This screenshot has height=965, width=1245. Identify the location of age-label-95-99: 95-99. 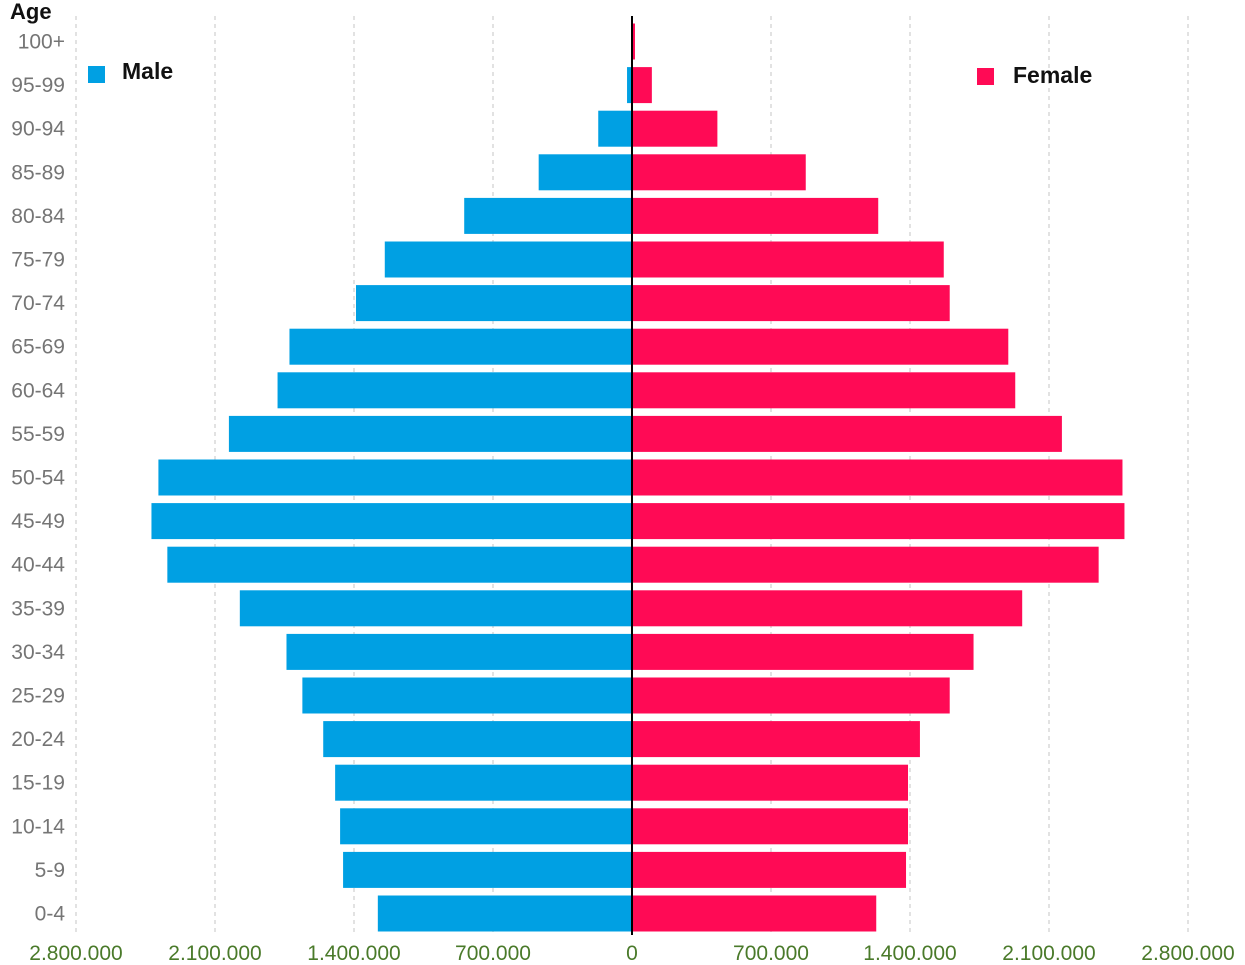
(38, 85).